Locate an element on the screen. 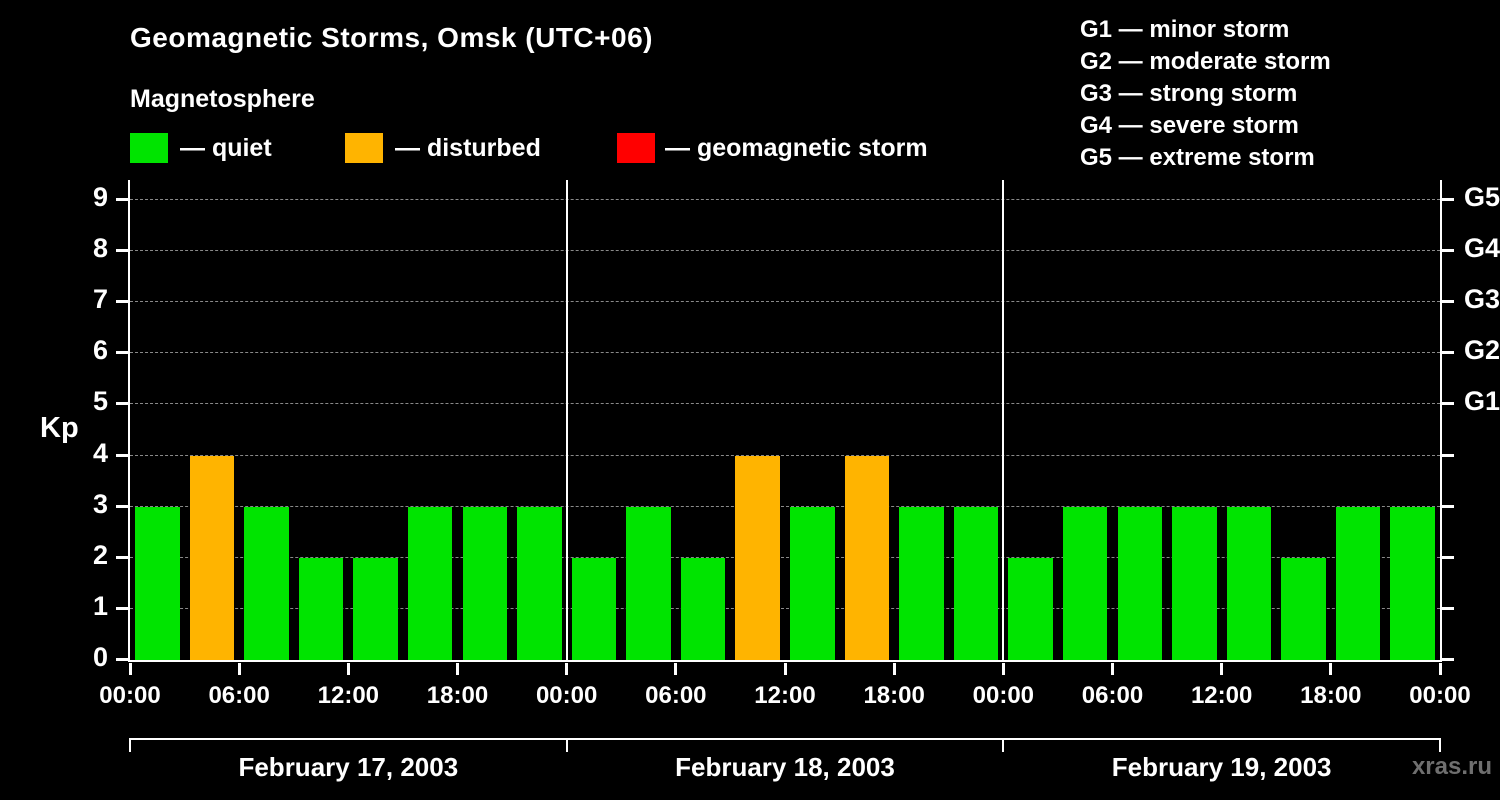  x-axis-line is located at coordinates (785, 661).